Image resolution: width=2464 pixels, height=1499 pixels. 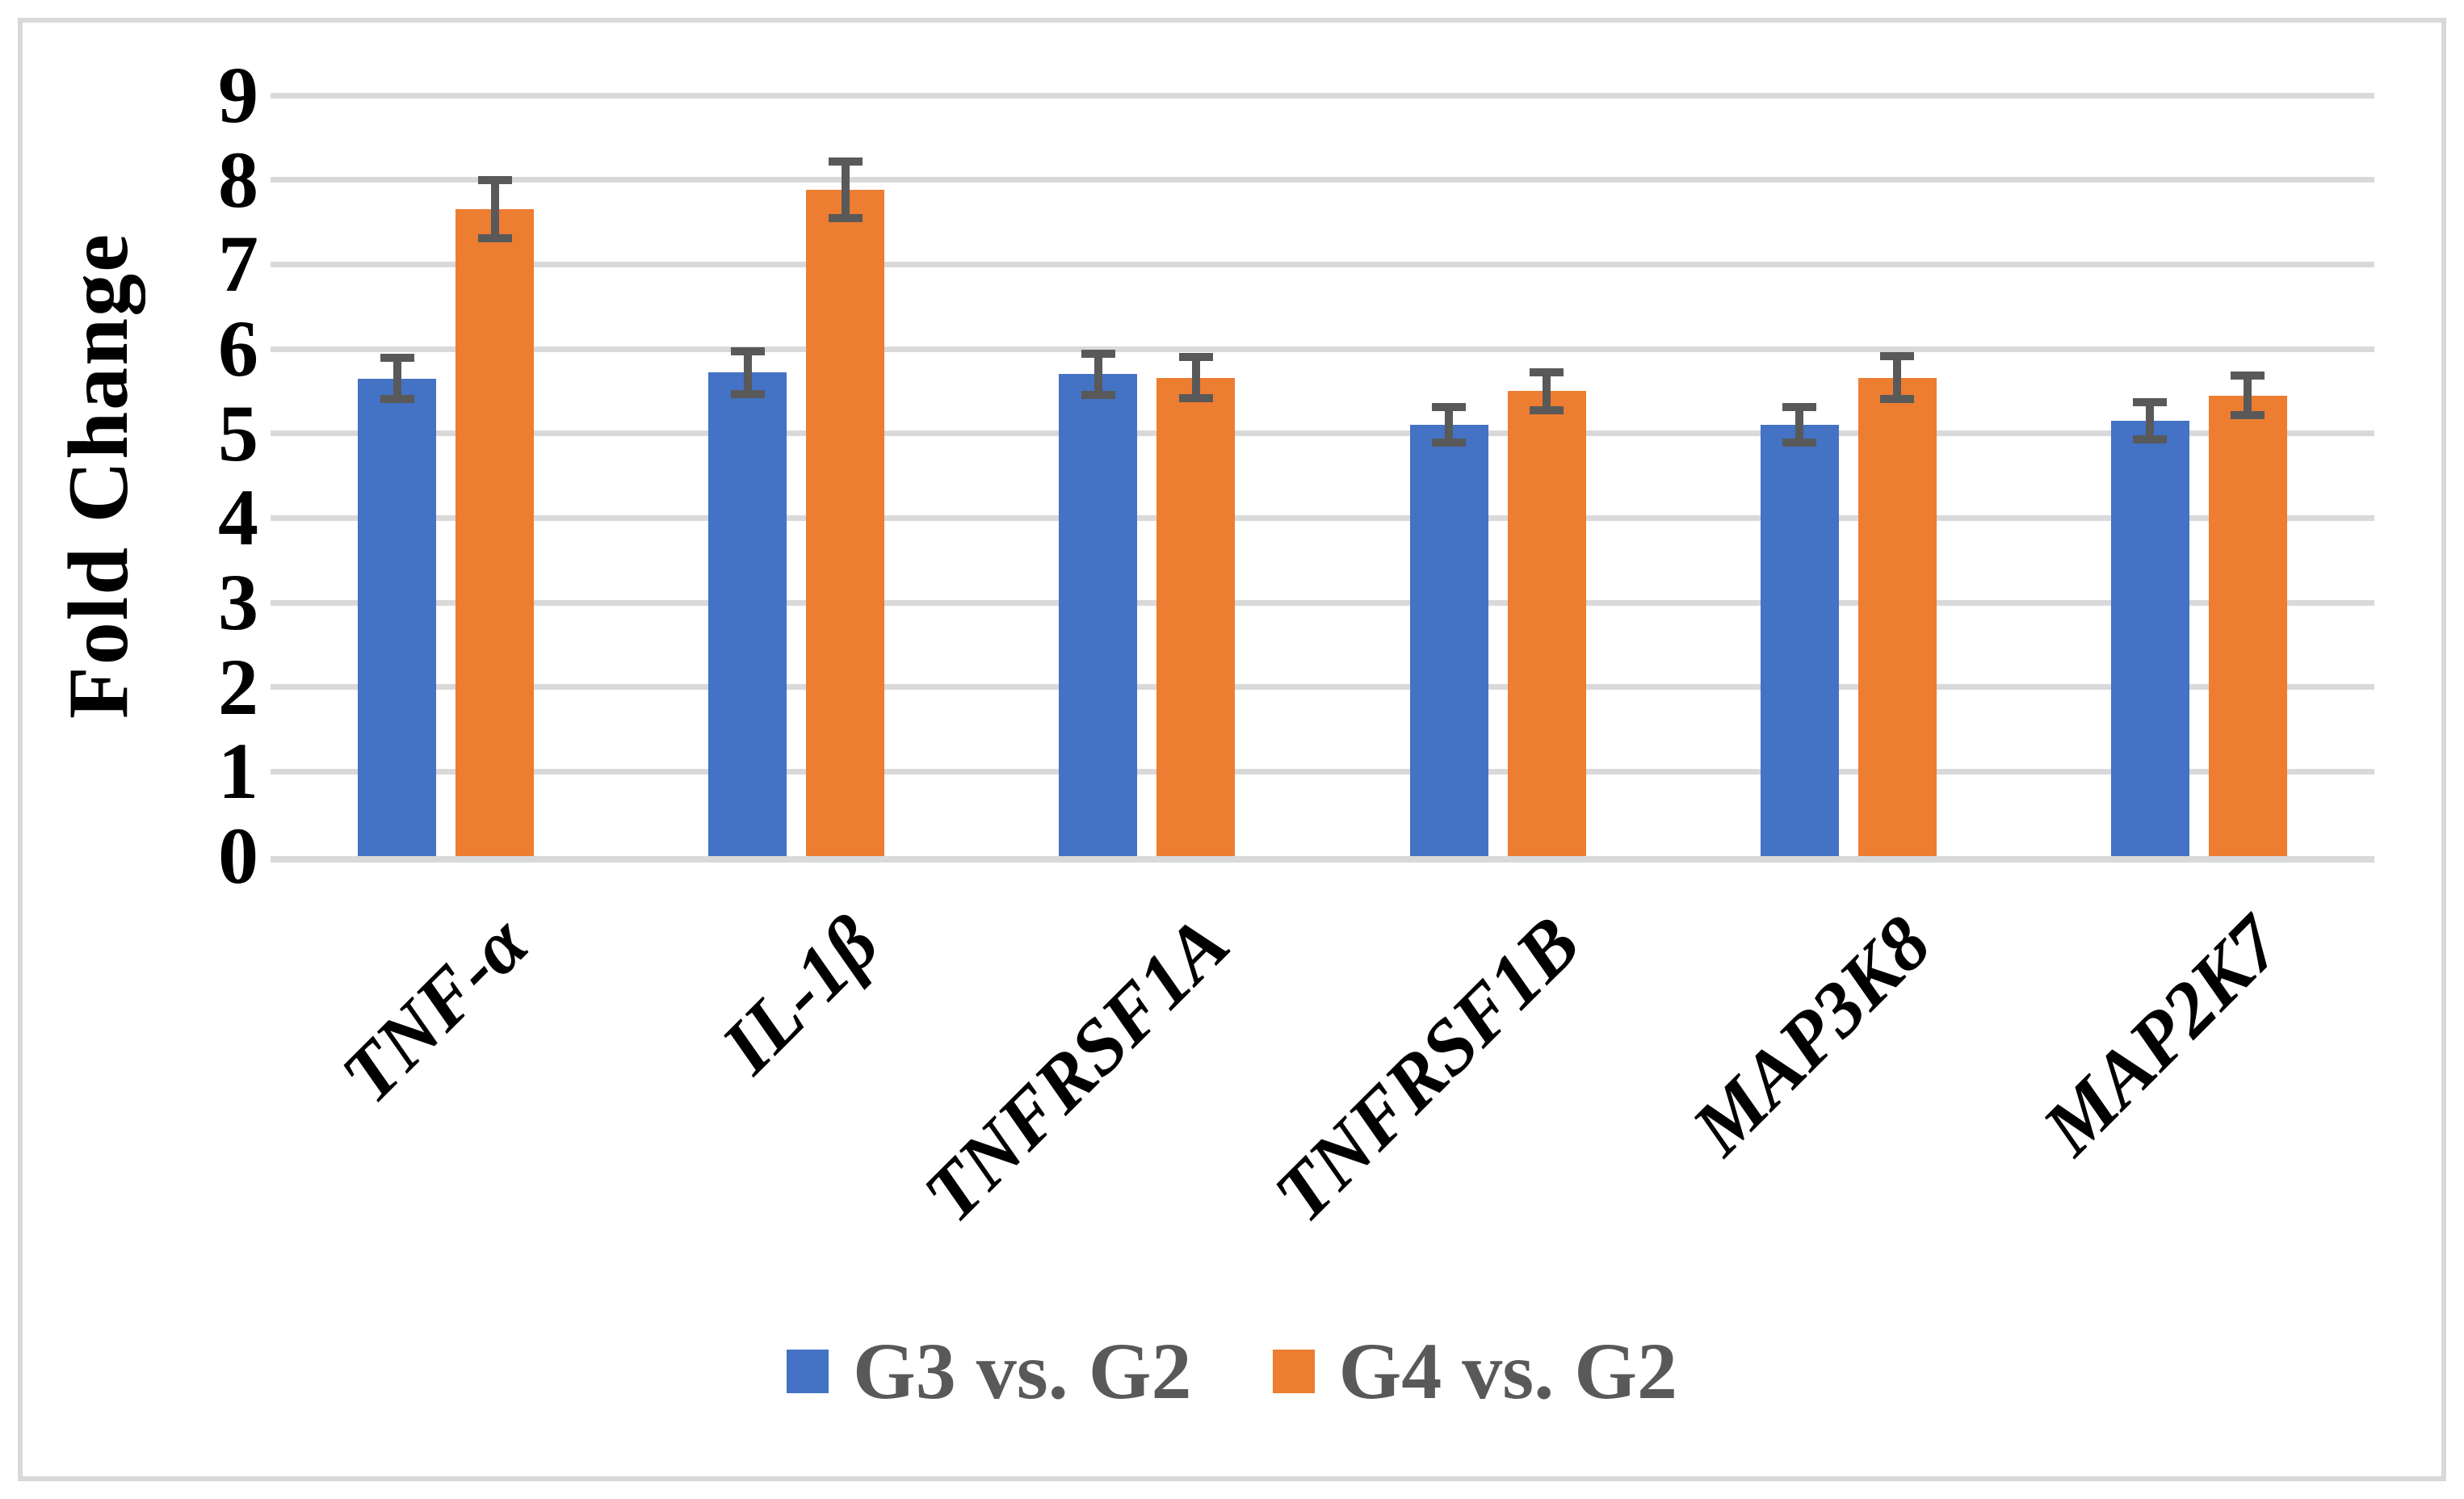 I want to click on legend-swatch-g3-vs-g2, so click(x=808, y=1371).